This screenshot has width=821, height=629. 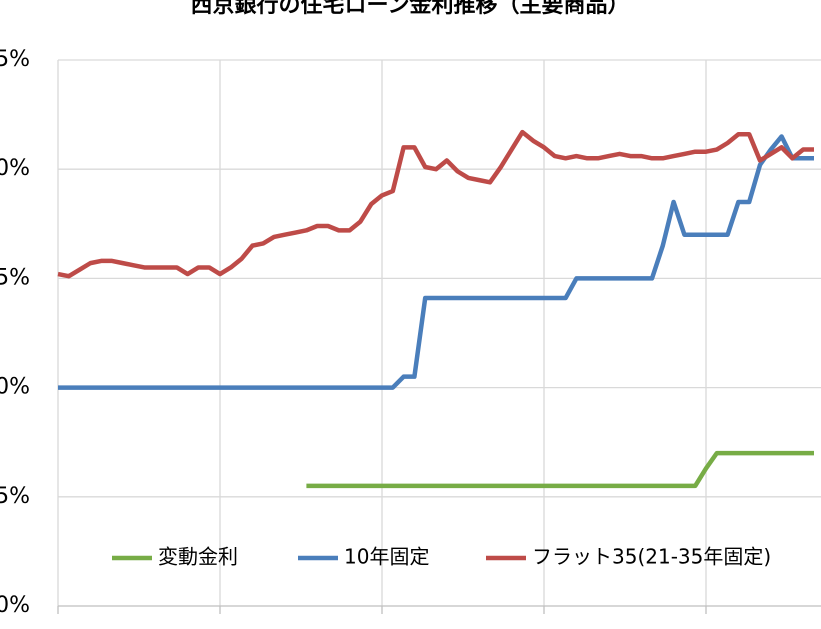 What do you see at coordinates (15, 605) in the screenshot?
I see `y-tick-label: 0.0%` at bounding box center [15, 605].